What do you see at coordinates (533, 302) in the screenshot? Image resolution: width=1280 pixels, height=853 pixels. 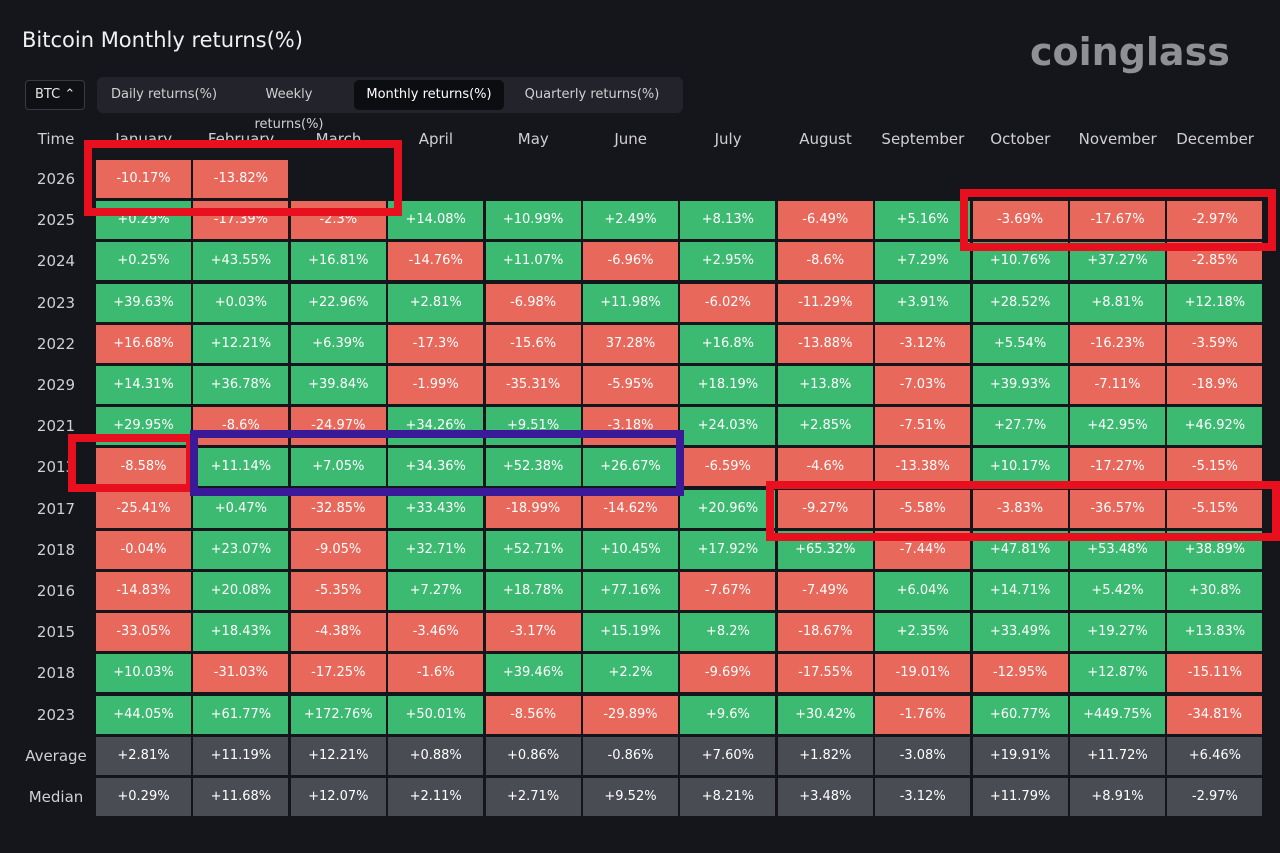 I see `return-cell: -6.98%` at bounding box center [533, 302].